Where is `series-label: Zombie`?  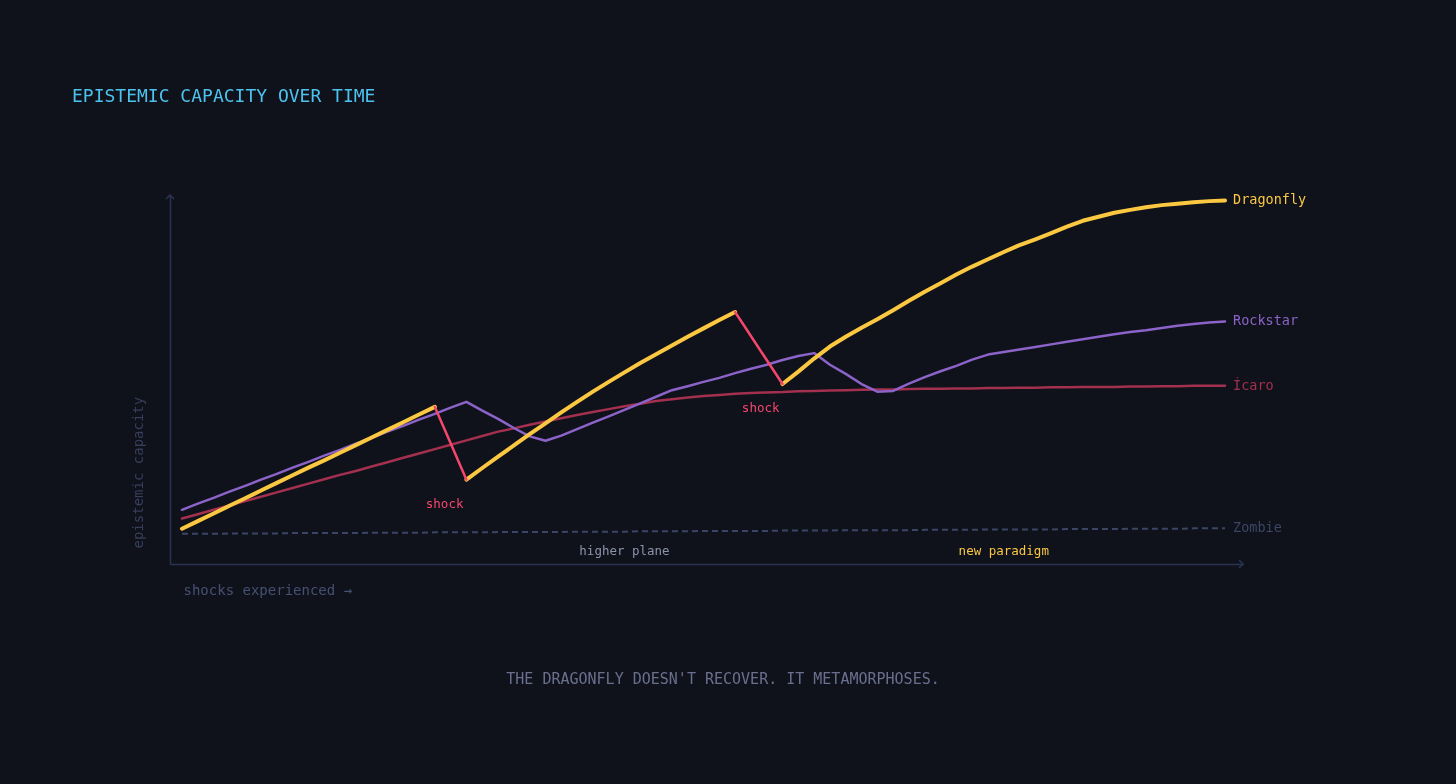
series-label: Zombie is located at coordinates (1257, 527).